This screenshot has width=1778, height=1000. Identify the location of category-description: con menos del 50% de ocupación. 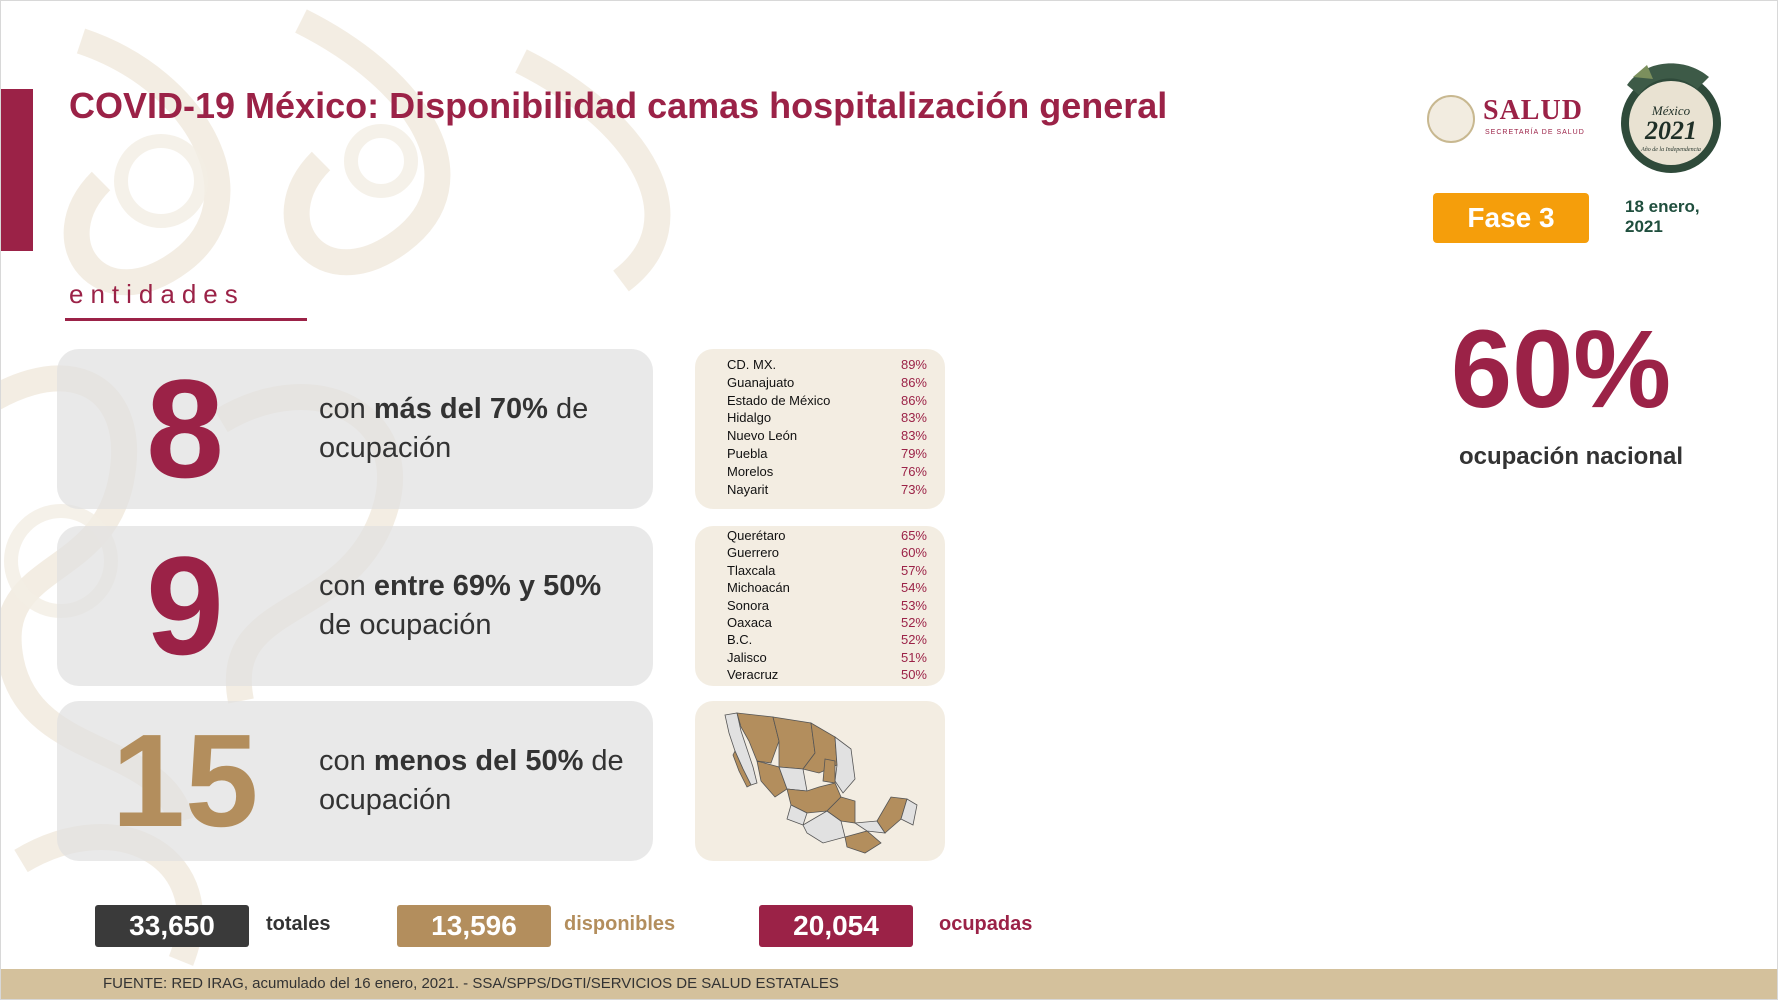
(479, 781).